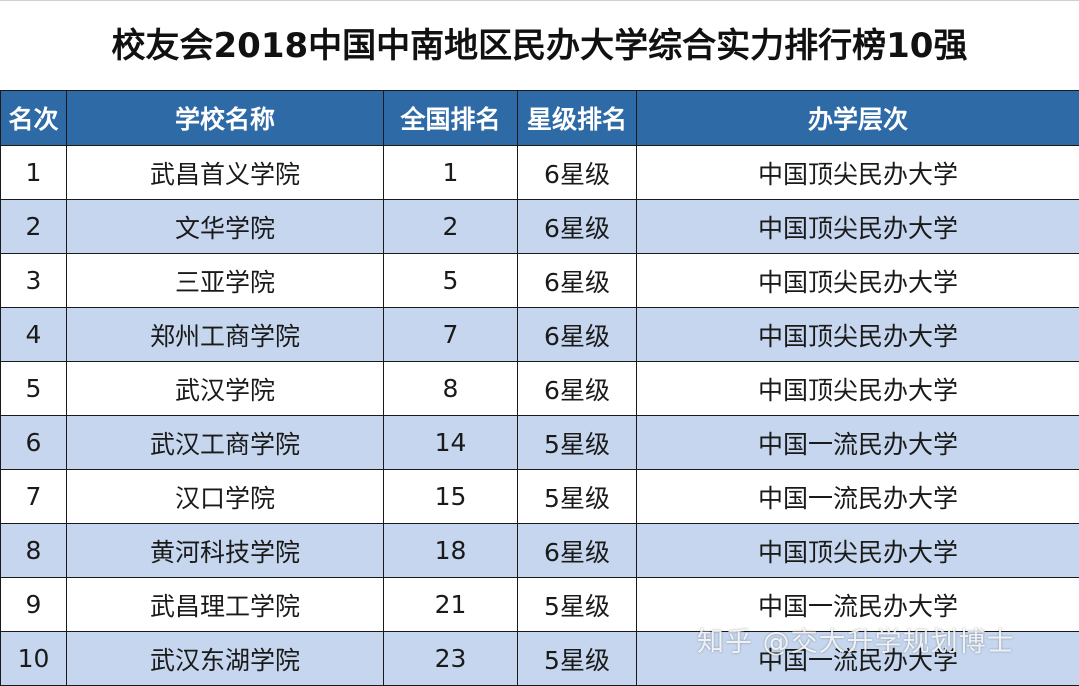 The width and height of the screenshot is (1079, 686). Describe the element at coordinates (34, 335) in the screenshot. I see `cell-rank: 4` at that location.